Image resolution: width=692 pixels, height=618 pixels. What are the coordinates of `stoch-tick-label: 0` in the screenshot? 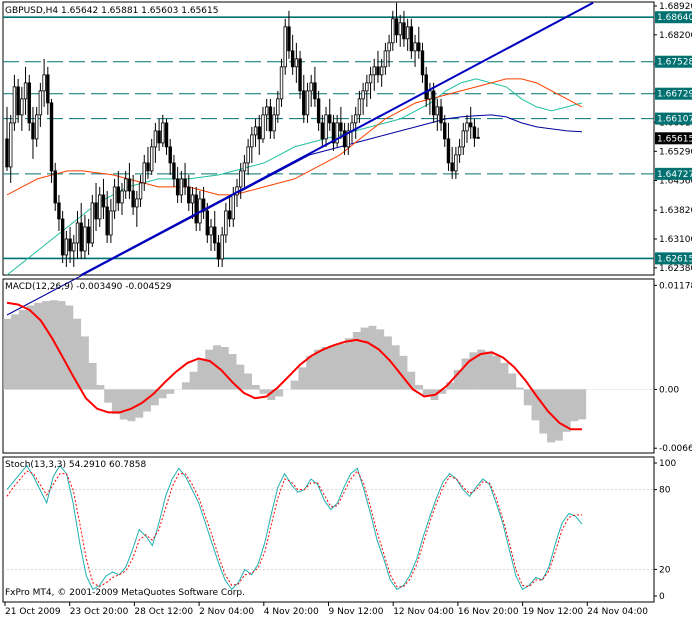 It's located at (662, 597).